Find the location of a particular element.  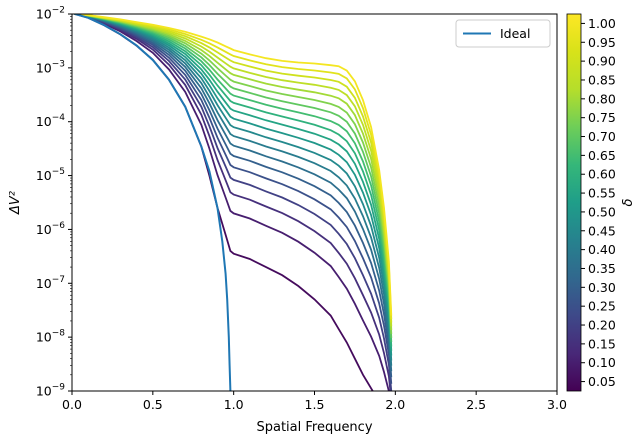

y-tick-label: 10⁻⁸ is located at coordinates (50, 337).